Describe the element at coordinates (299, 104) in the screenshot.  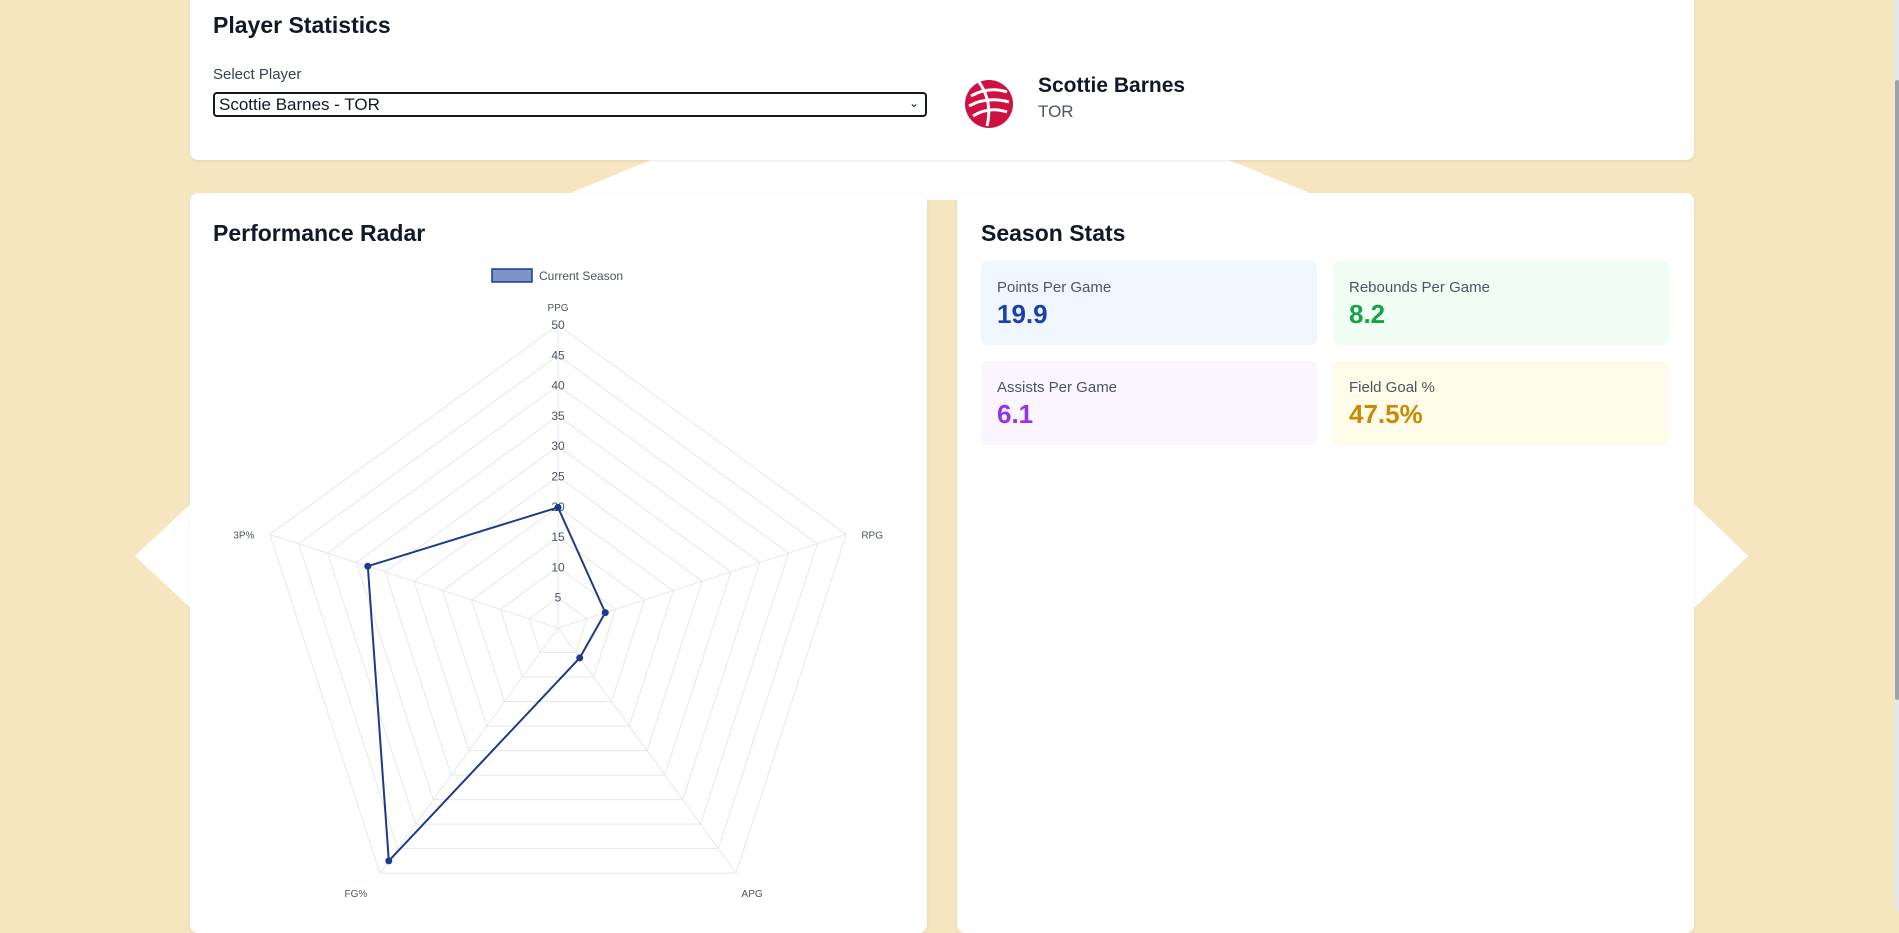
I see `player-select-value: Scottie Barnes - TOR` at that location.